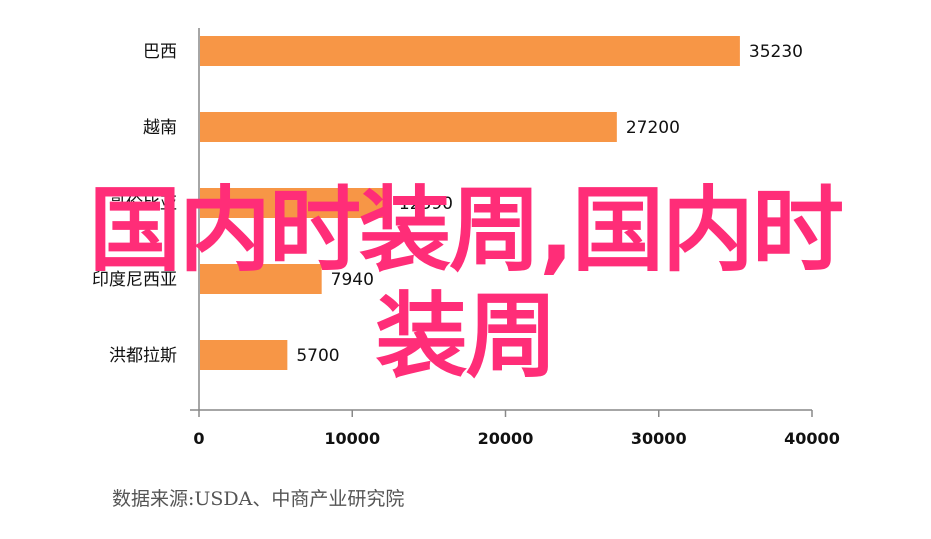  I want to click on value-label-0: 35230, so click(776, 52).